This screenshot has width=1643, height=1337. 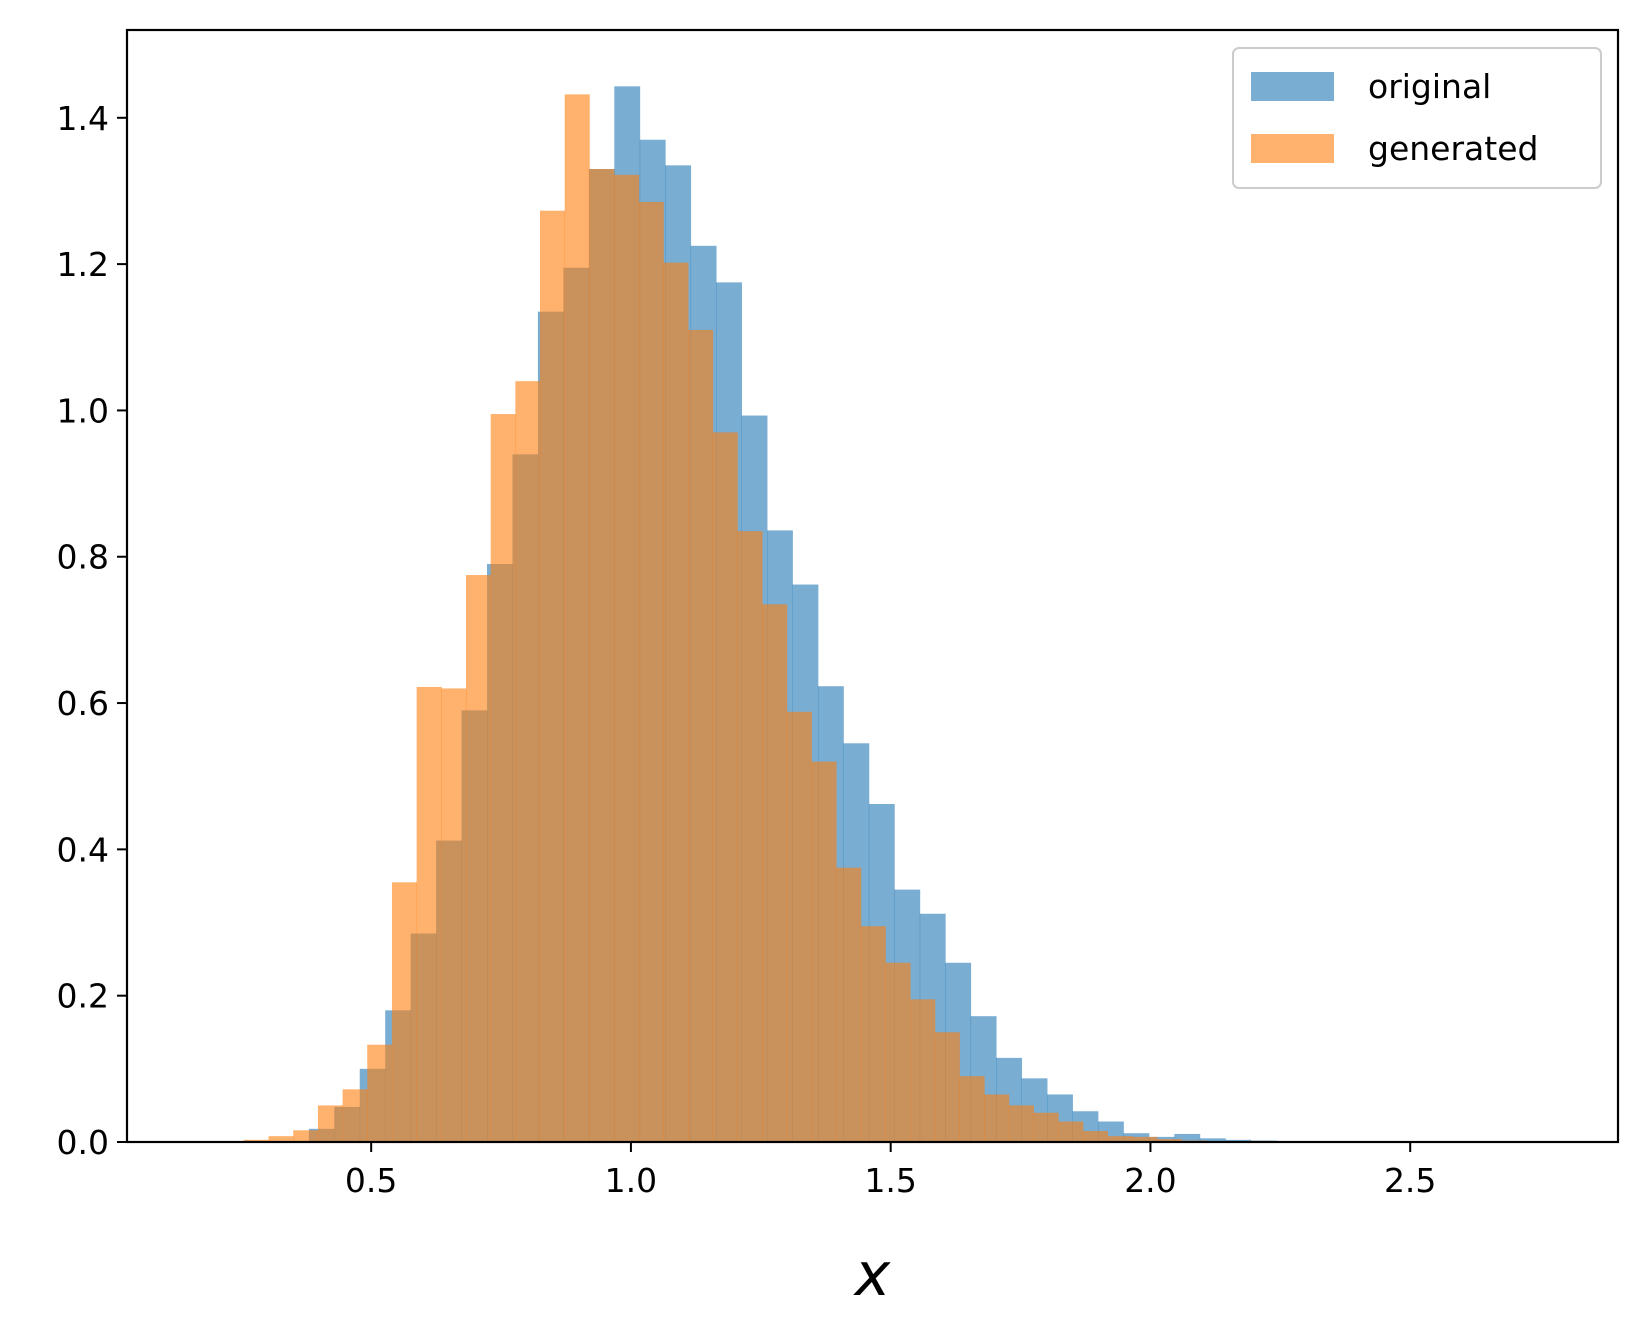 What do you see at coordinates (1417, 118) in the screenshot?
I see `legend: original generated` at bounding box center [1417, 118].